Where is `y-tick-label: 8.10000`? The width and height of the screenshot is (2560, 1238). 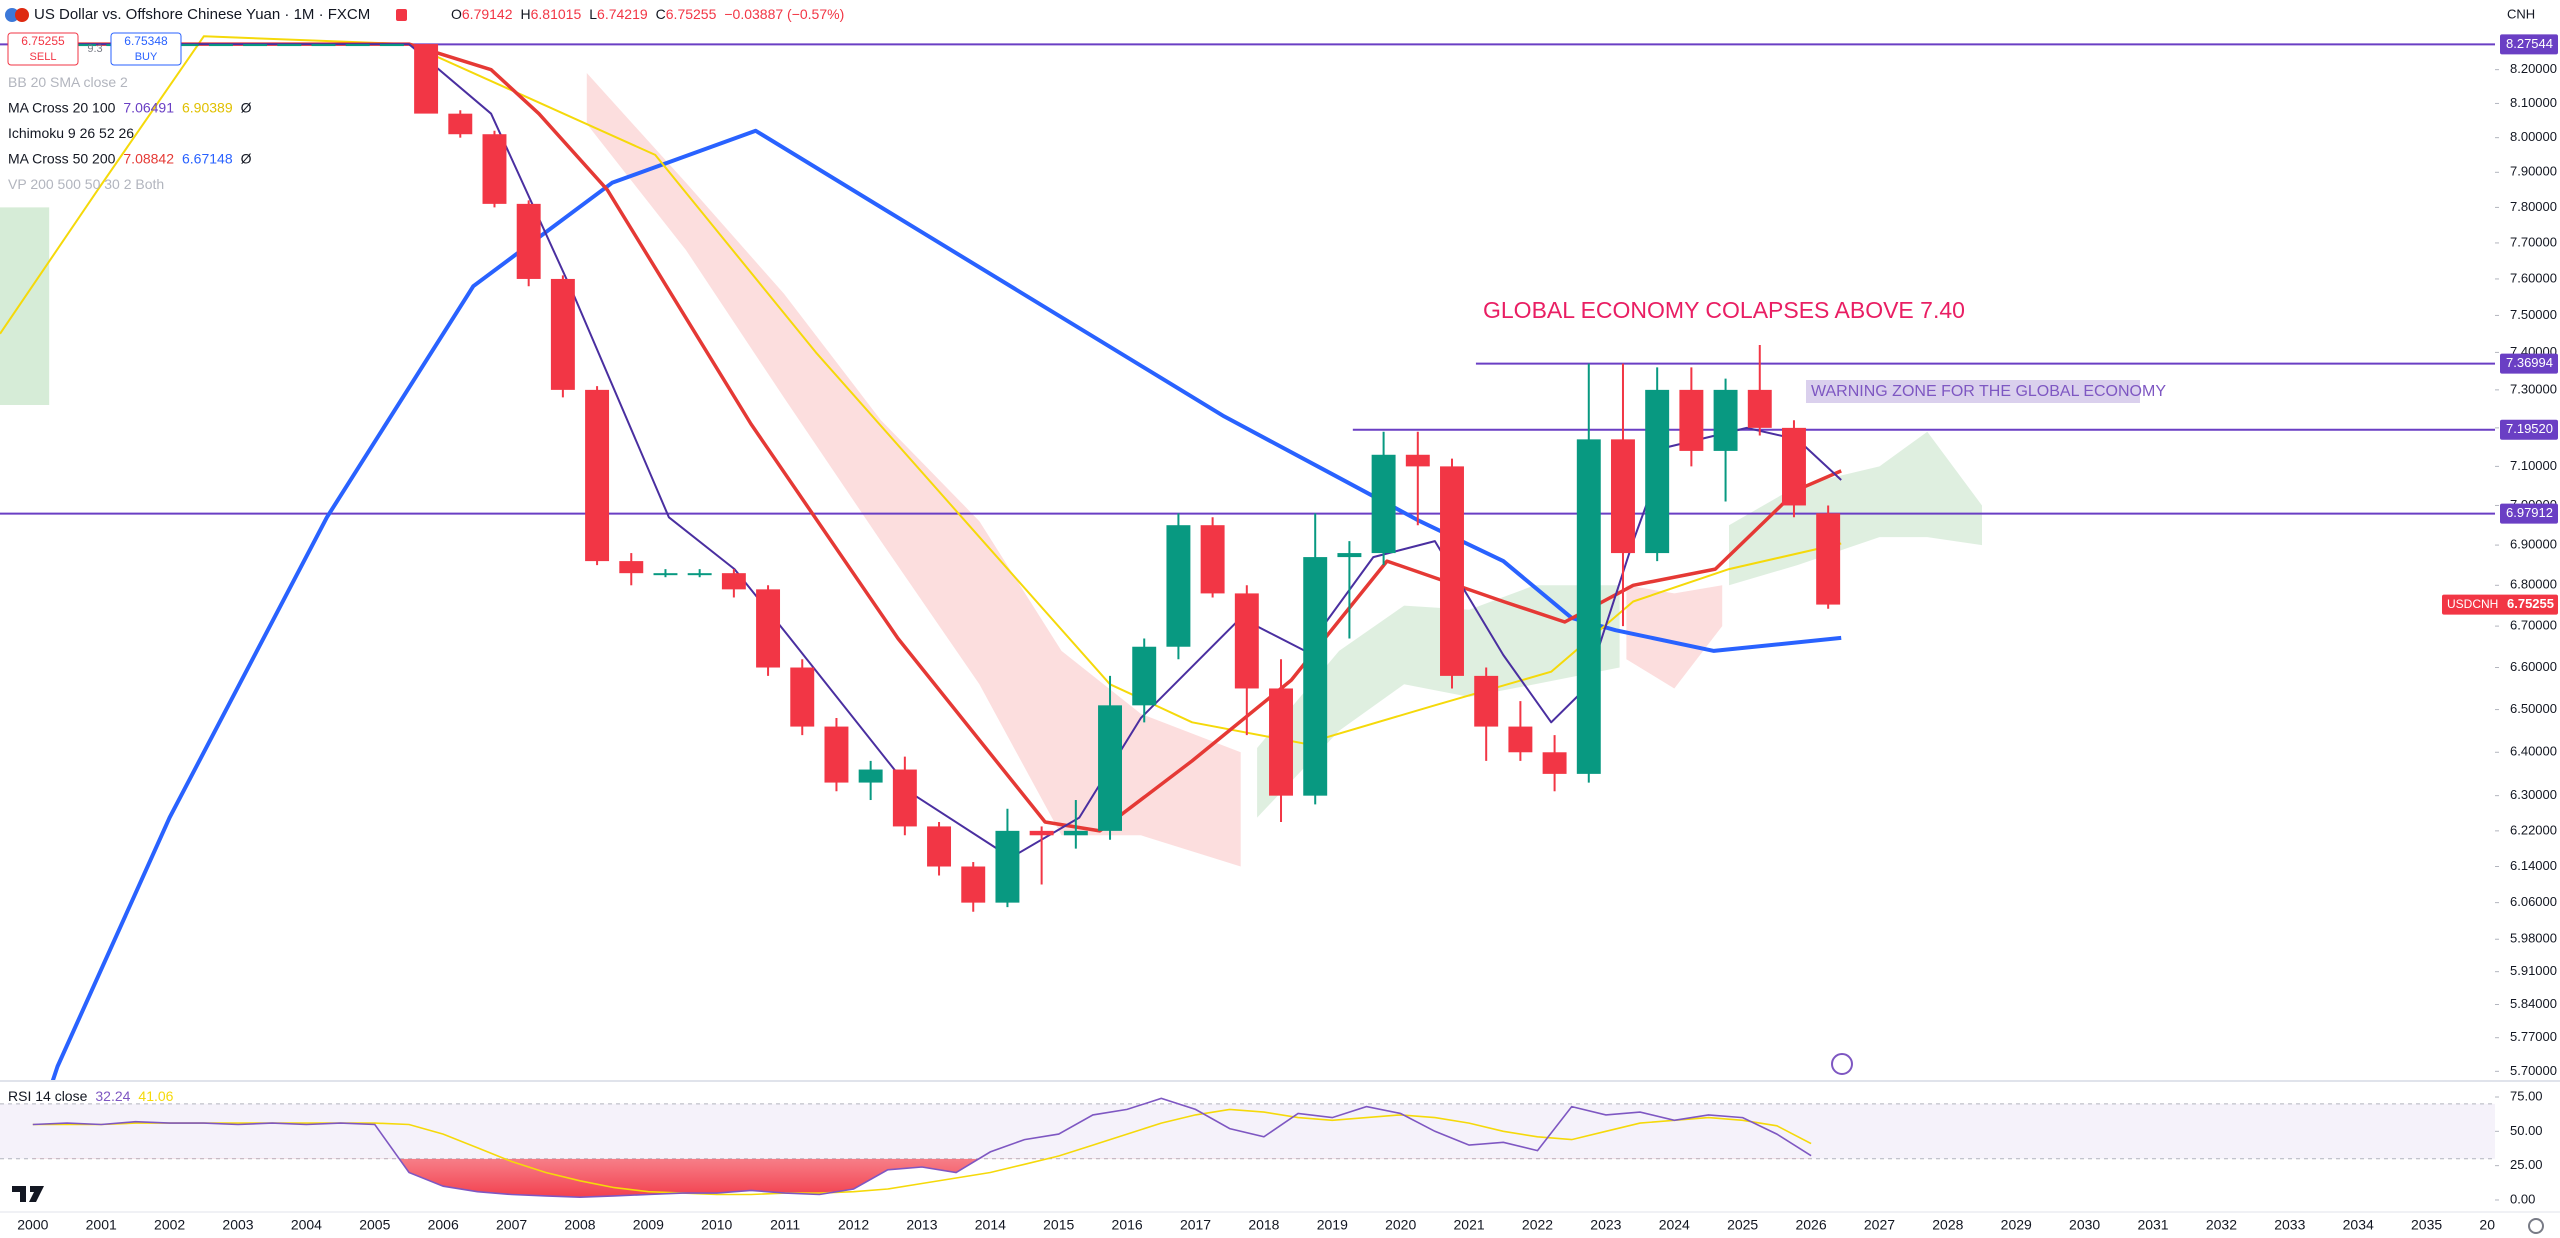
y-tick-label: 8.10000 is located at coordinates (2533, 102).